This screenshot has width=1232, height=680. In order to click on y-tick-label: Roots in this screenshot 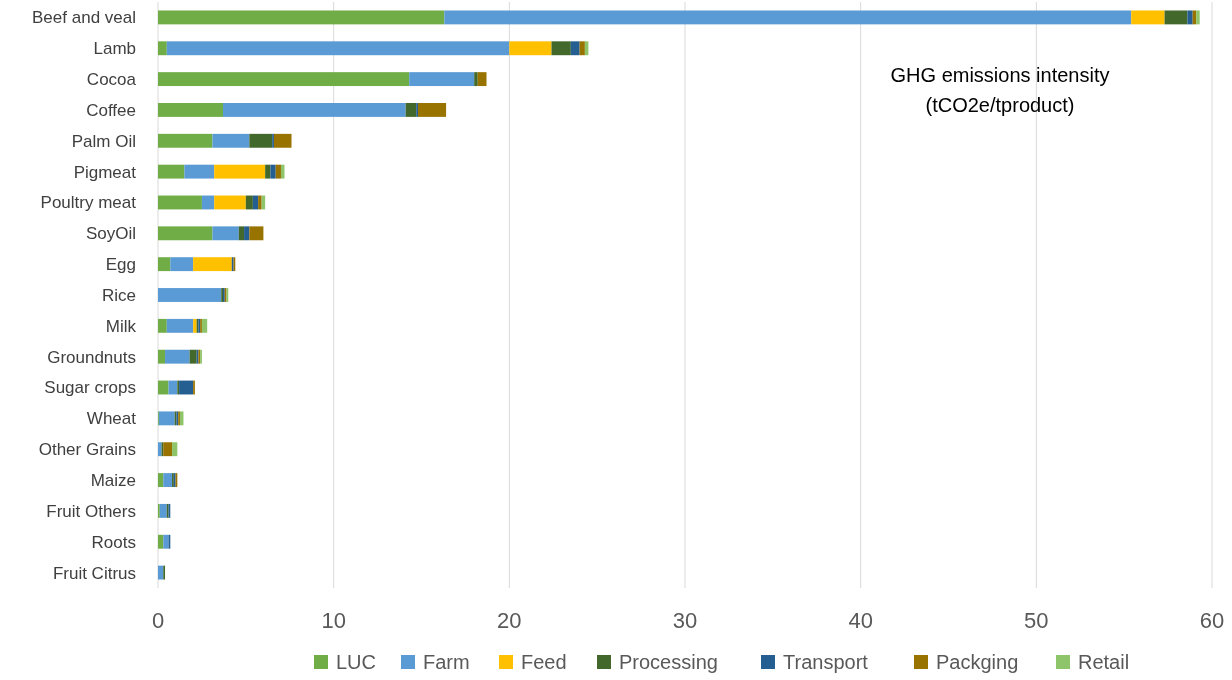, I will do `click(113, 542)`.